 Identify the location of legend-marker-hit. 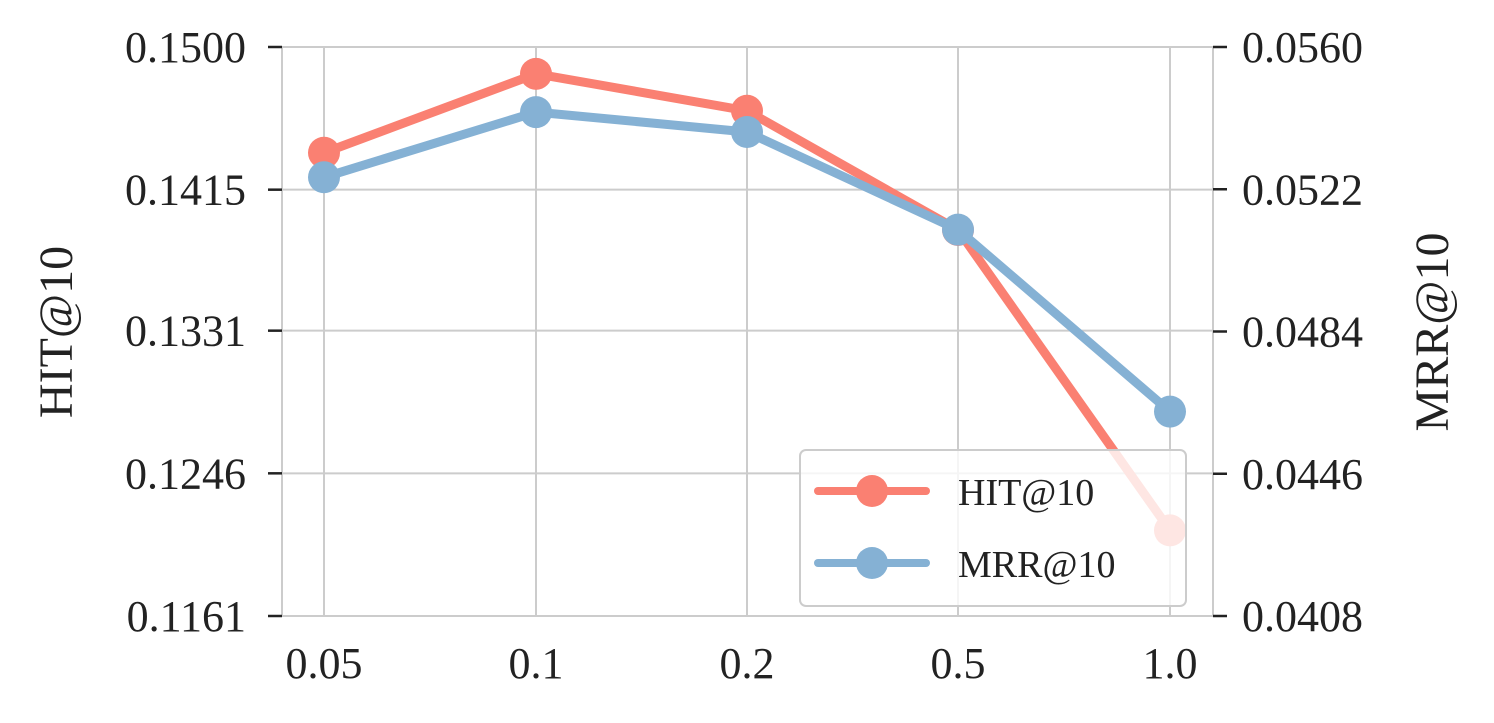
(872, 491).